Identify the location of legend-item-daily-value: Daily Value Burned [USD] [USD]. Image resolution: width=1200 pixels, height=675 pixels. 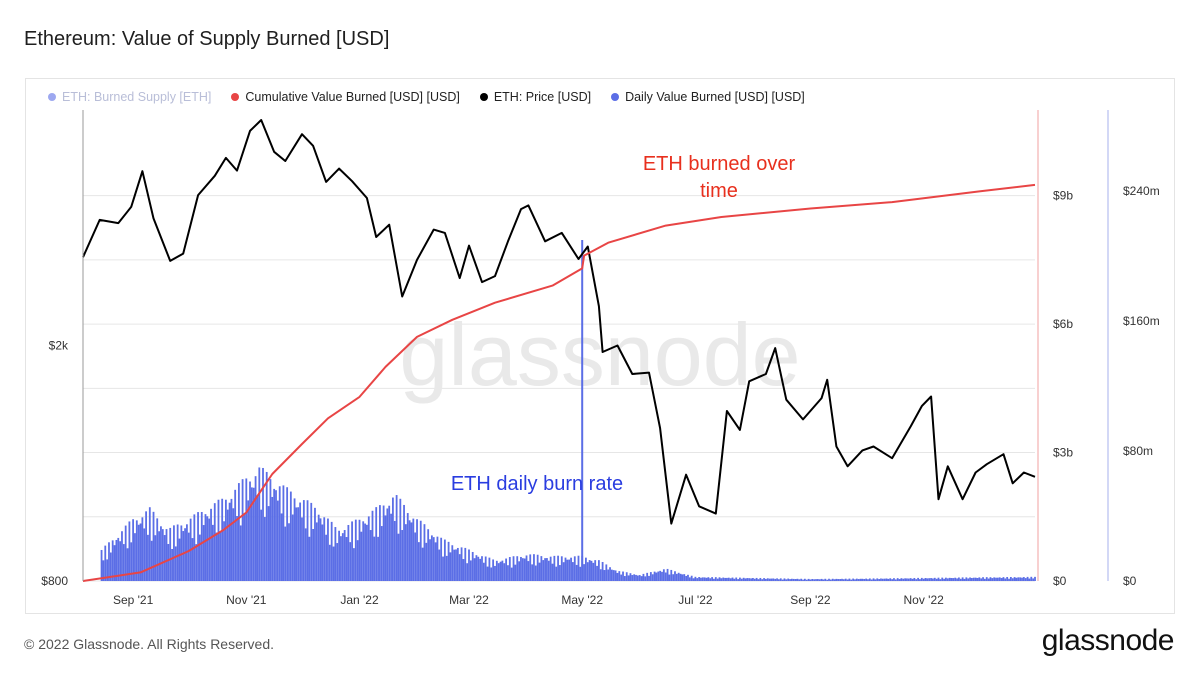
(708, 97).